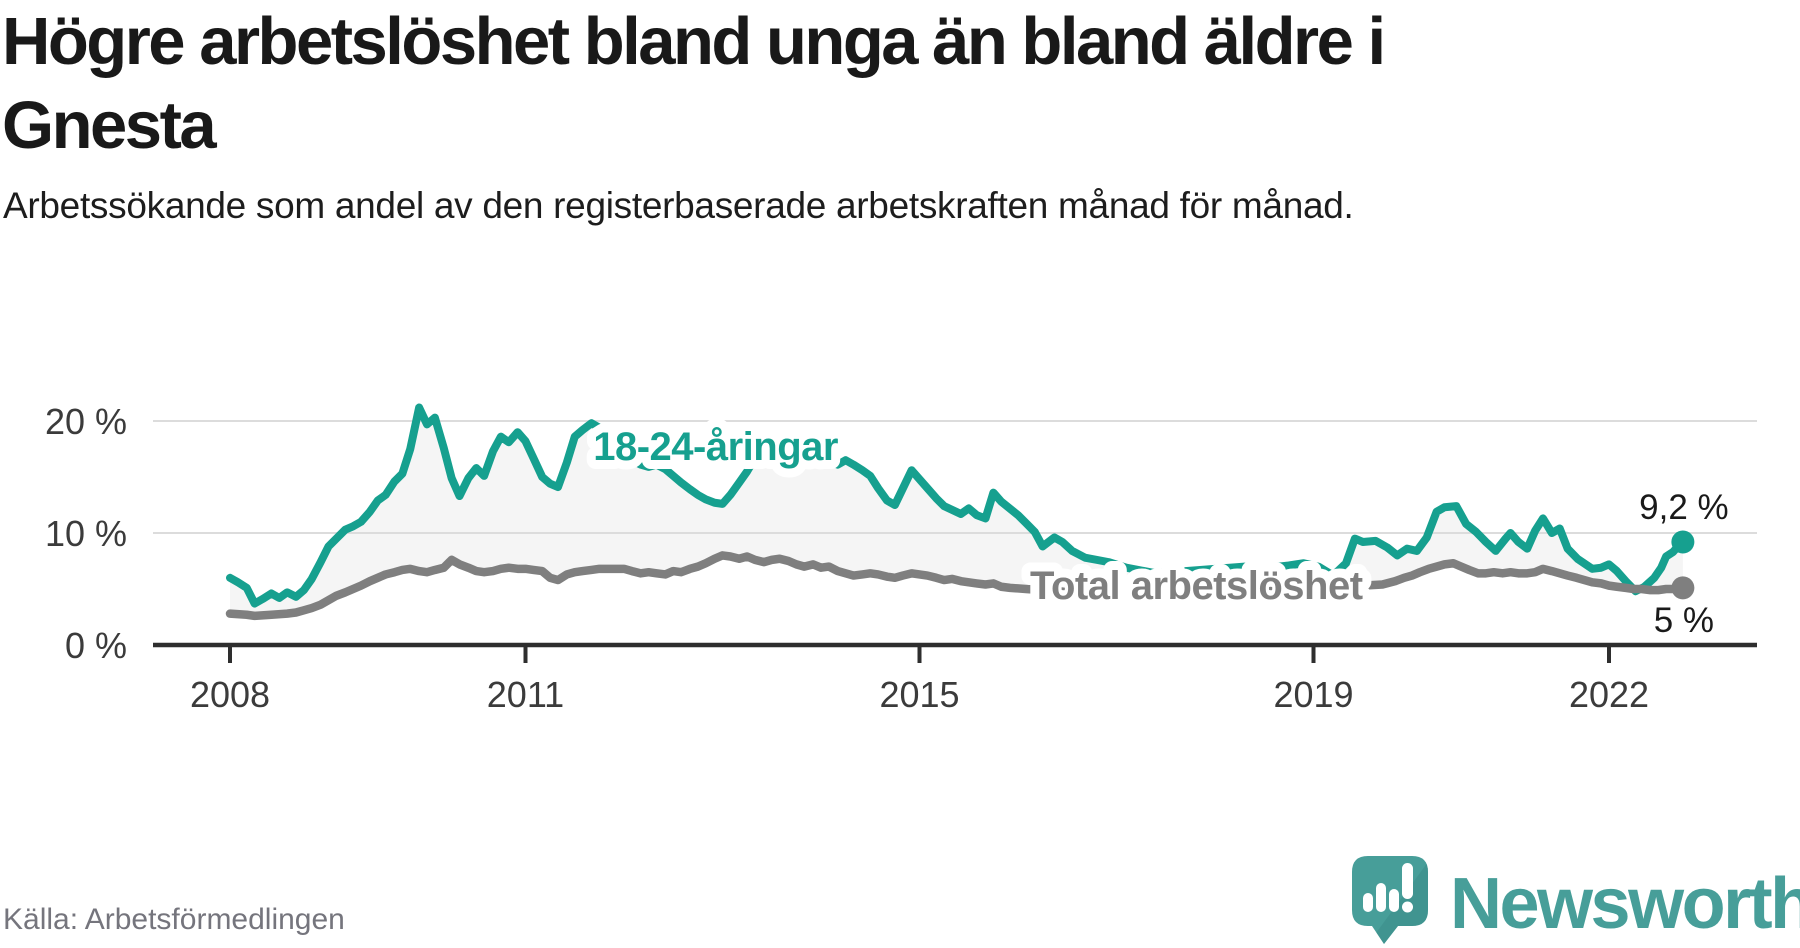  What do you see at coordinates (956, 586) in the screenshot?
I see `line-total-unemployment` at bounding box center [956, 586].